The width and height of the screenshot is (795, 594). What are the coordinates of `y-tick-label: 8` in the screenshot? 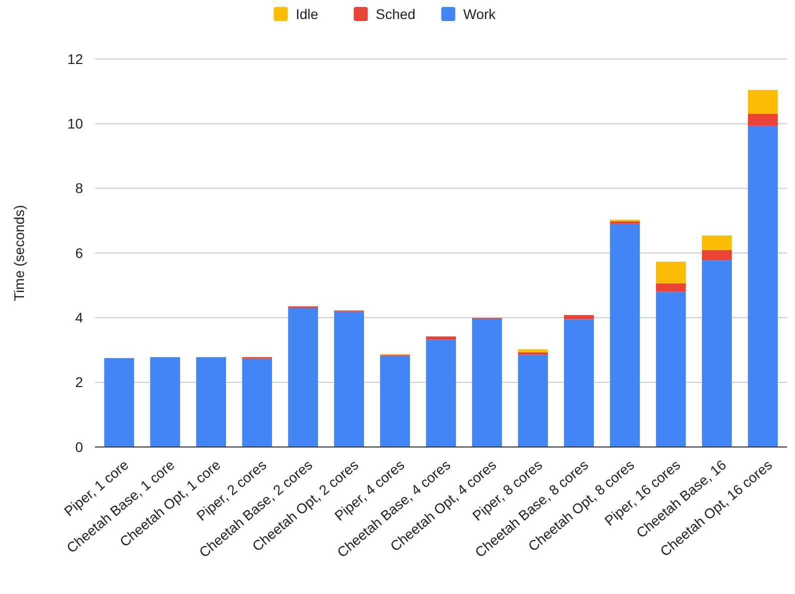 It's located at (79, 188).